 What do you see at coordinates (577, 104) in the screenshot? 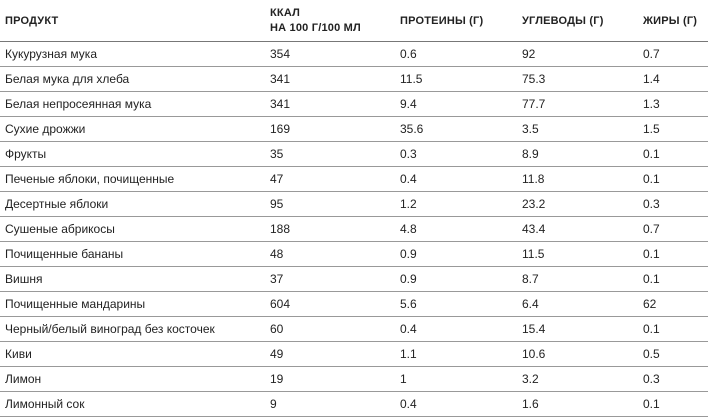
I see `table-cell: 77.7` at bounding box center [577, 104].